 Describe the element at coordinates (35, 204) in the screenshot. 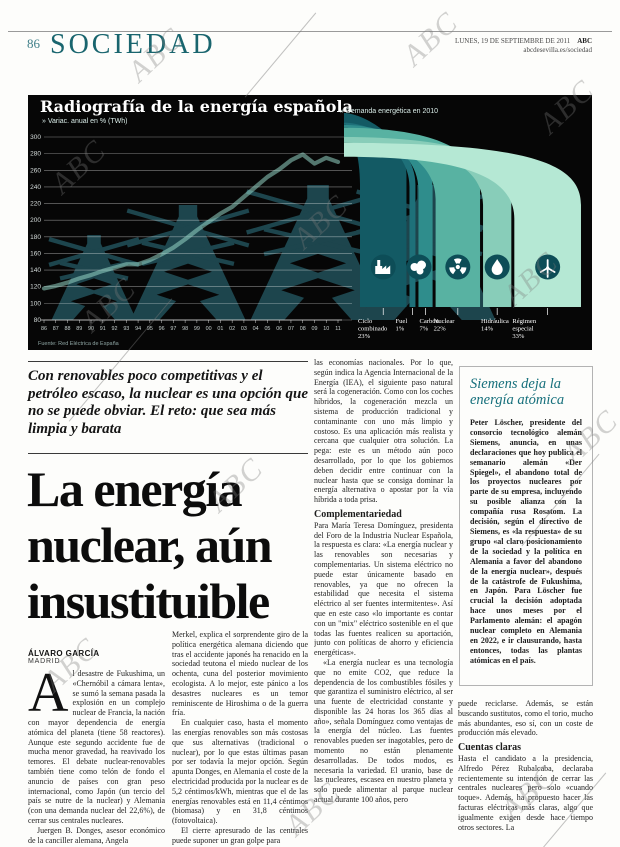

I see `svg-text: 220` at that location.